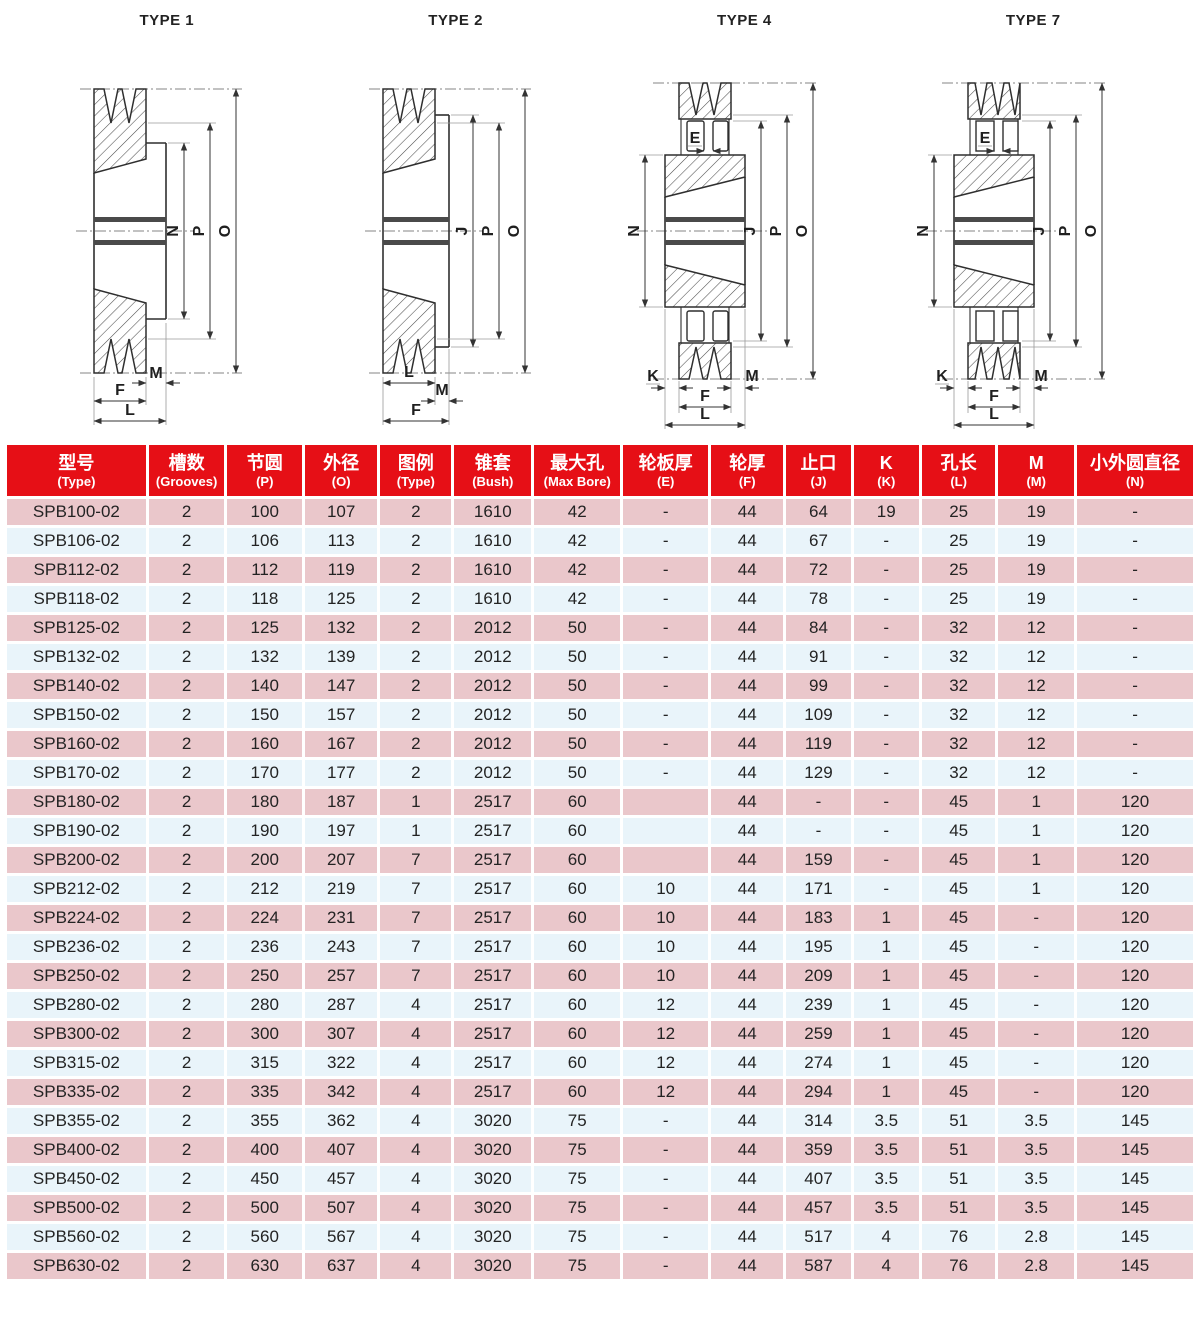 The height and width of the screenshot is (1334, 1200). Describe the element at coordinates (600, 715) in the screenshot. I see `table-row: SPB150-02 2 150 157 2 2012 50-44 109-32 12-` at that location.